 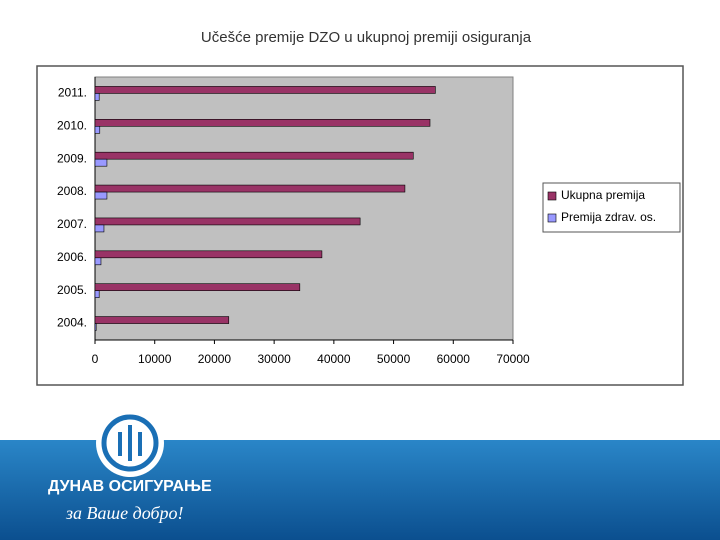 What do you see at coordinates (603, 195) in the screenshot?
I see `legend-label: Ukupna premija` at bounding box center [603, 195].